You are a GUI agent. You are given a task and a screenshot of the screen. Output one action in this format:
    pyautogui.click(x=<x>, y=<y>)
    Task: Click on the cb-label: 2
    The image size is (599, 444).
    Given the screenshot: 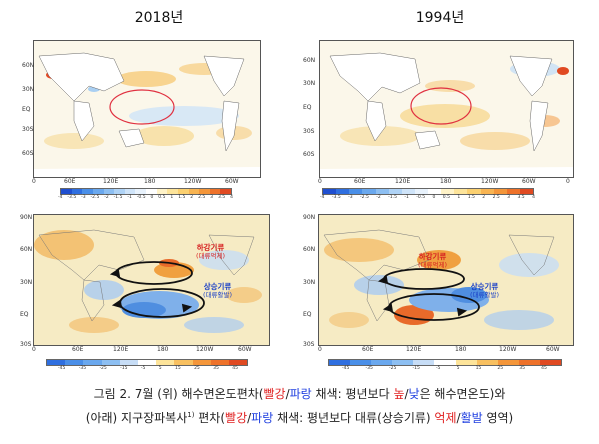 What is the action you would take?
    pyautogui.click(x=192, y=197)
    